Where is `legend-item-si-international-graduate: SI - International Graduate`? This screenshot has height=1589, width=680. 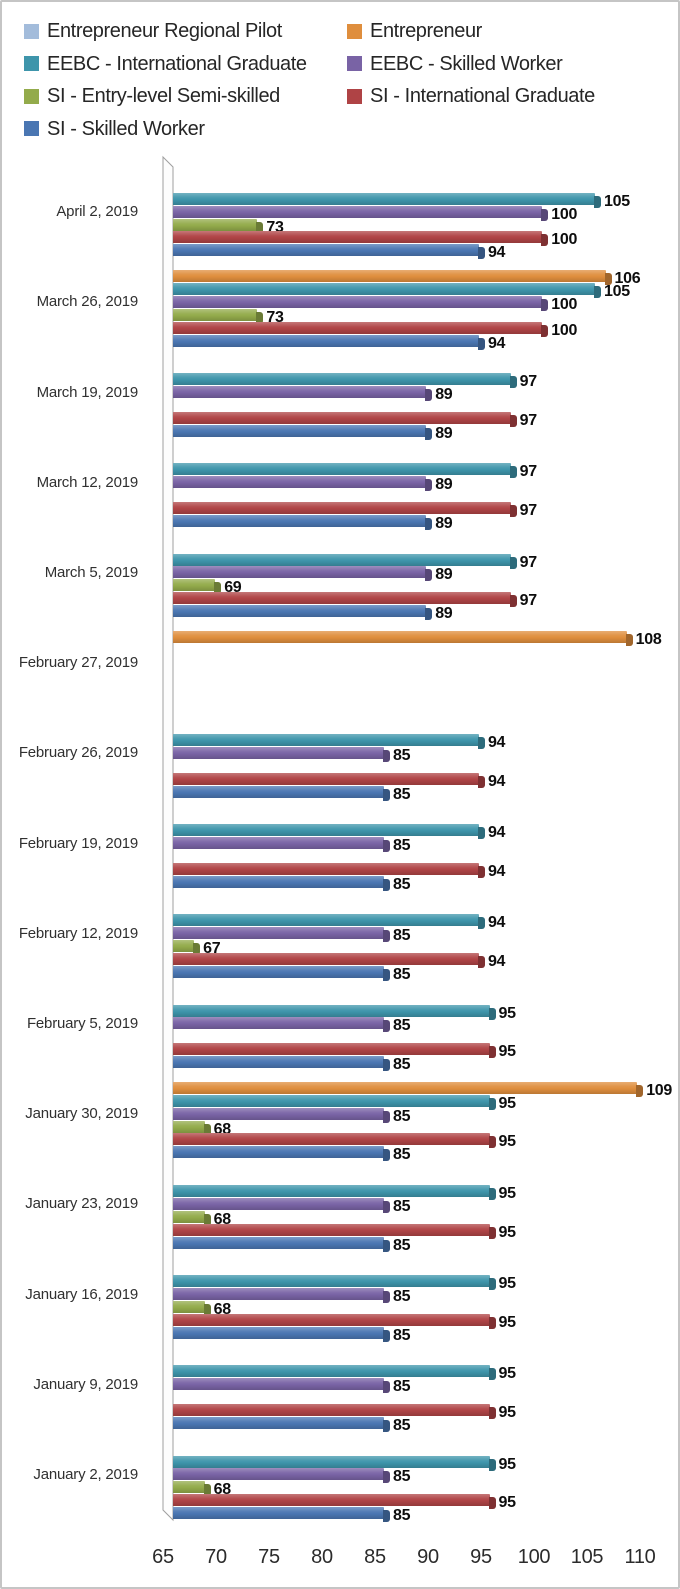
legend-item-si-international-graduate: SI - International Graduate is located at coordinates (471, 96).